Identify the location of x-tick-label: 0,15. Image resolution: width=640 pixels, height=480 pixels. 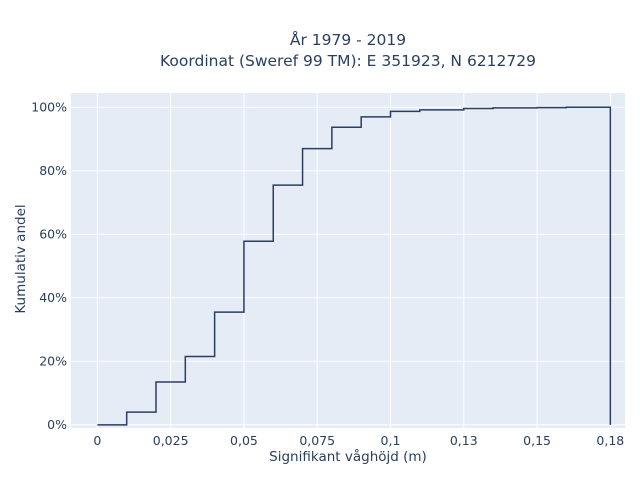
(537, 440).